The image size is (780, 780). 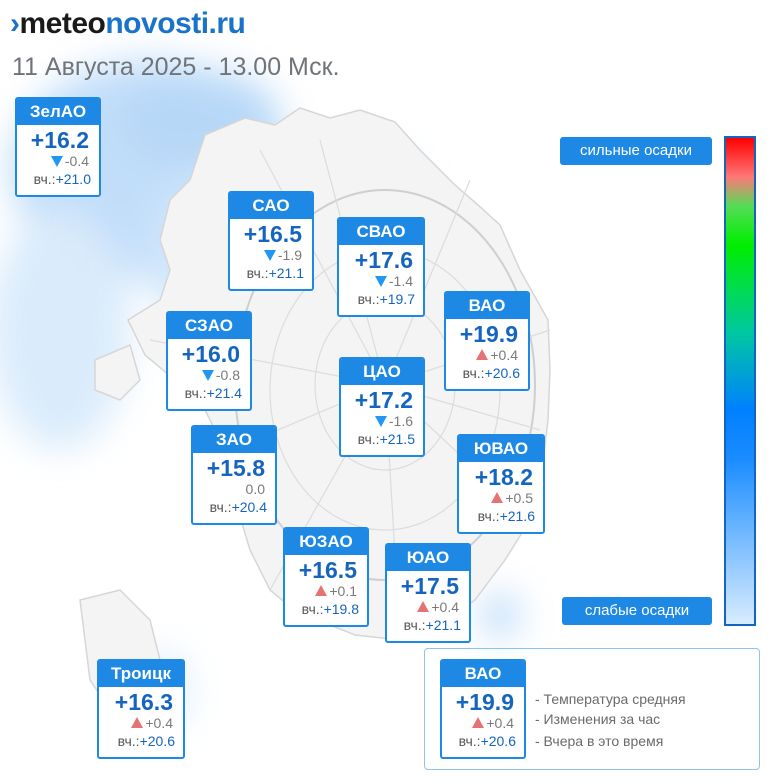 What do you see at coordinates (428, 558) in the screenshot?
I see `district-name: ЮАО` at bounding box center [428, 558].